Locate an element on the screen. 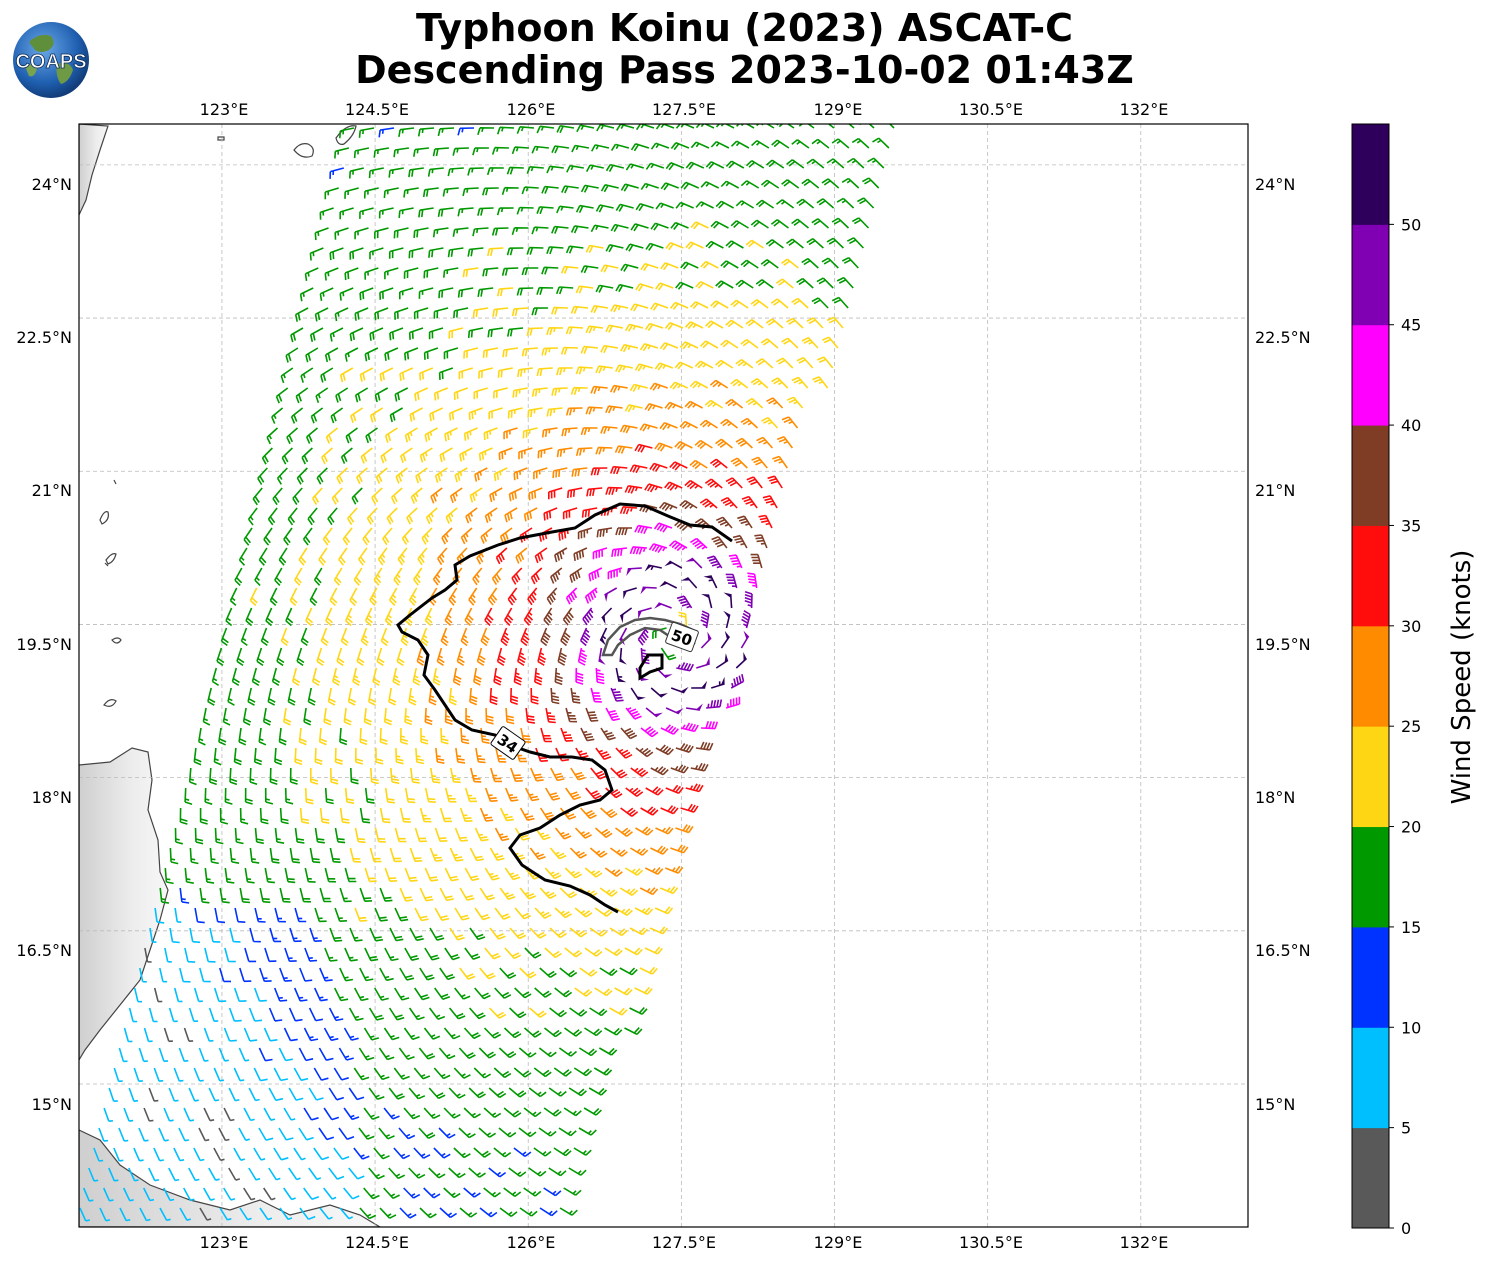 This screenshot has width=1489, height=1264. lat-label: 19.5°N is located at coordinates (1283, 644).